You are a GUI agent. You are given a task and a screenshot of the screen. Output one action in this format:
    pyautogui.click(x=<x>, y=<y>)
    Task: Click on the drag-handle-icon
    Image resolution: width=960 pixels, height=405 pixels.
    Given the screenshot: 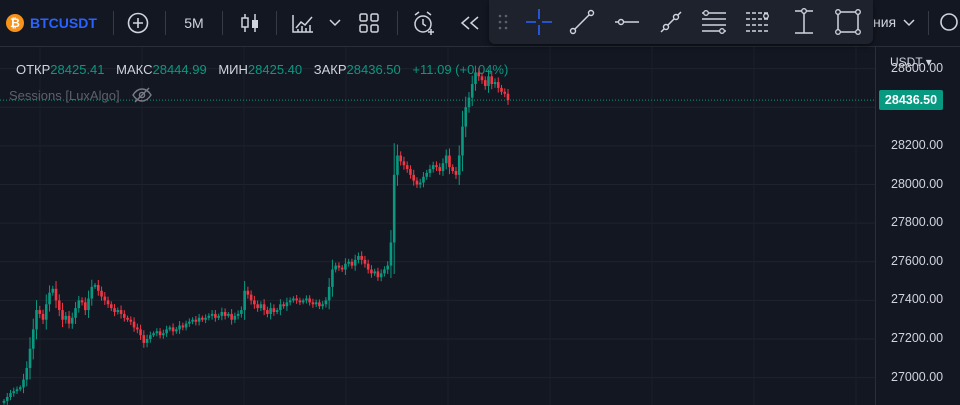 What is the action you would take?
    pyautogui.click(x=503, y=22)
    